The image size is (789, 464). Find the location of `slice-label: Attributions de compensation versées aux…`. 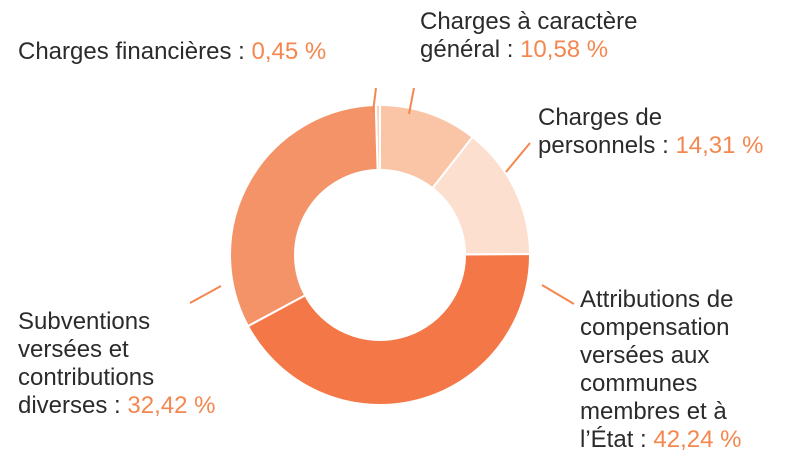

slice-label: Attributions de compensation versées aux… is located at coordinates (660, 370).